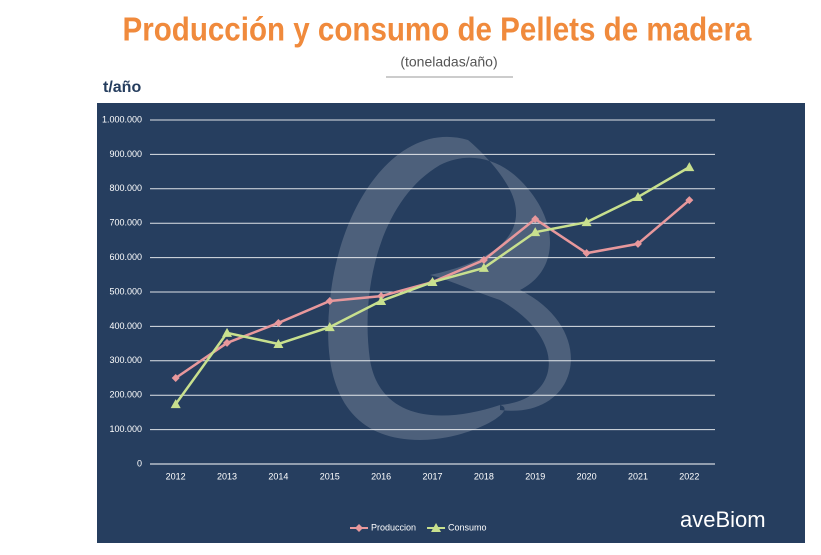  Describe the element at coordinates (125, 257) in the screenshot. I see `y-tick-label: 600.000` at that location.